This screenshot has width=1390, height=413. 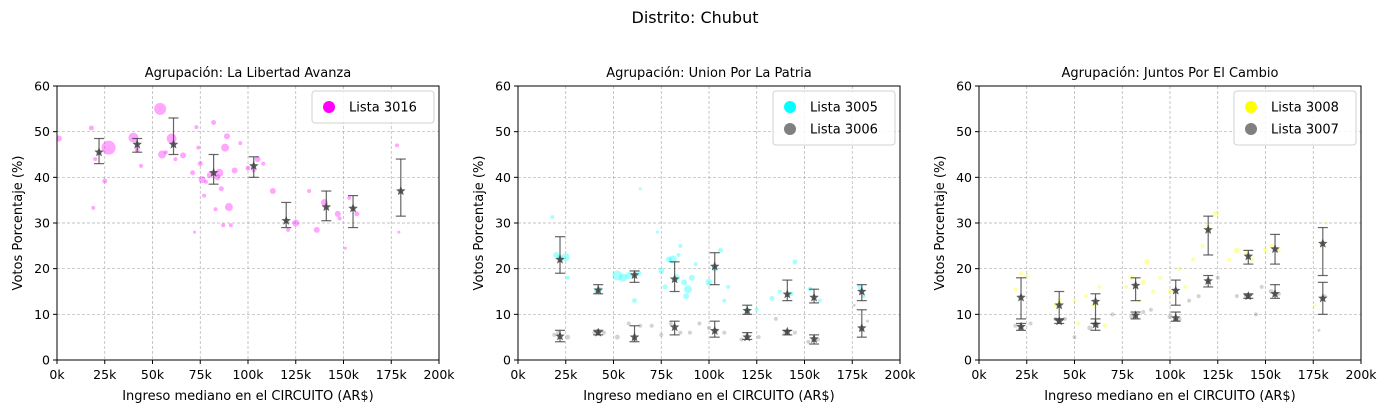 What do you see at coordinates (46, 360) in the screenshot?
I see `y-tick-label: 0` at bounding box center [46, 360].